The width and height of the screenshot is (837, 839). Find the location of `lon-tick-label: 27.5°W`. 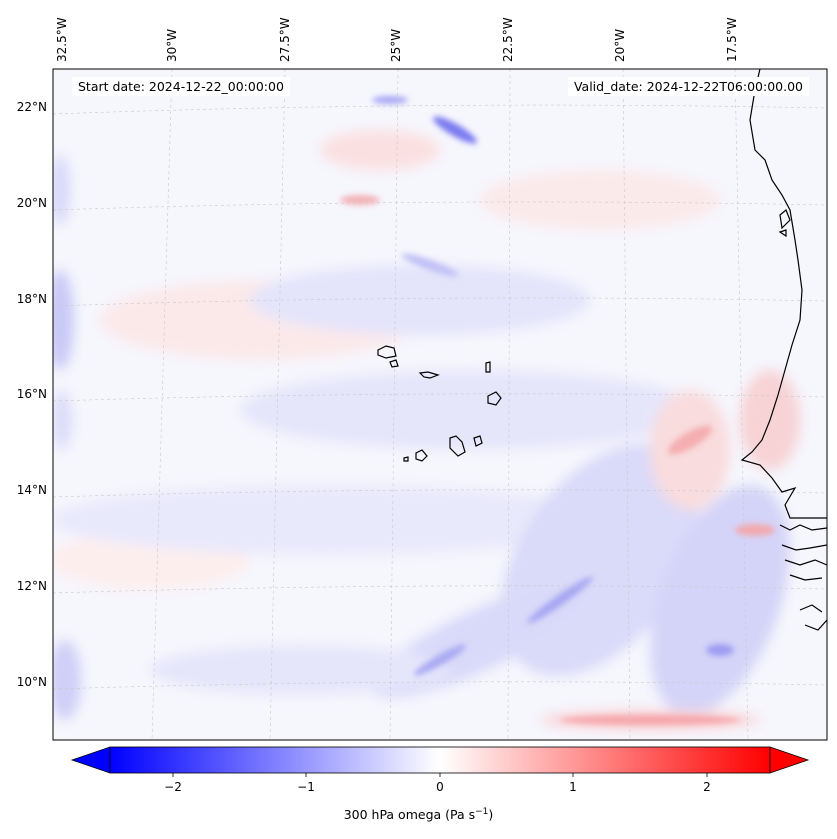

lon-tick-label: 27.5°W is located at coordinates (285, 39).